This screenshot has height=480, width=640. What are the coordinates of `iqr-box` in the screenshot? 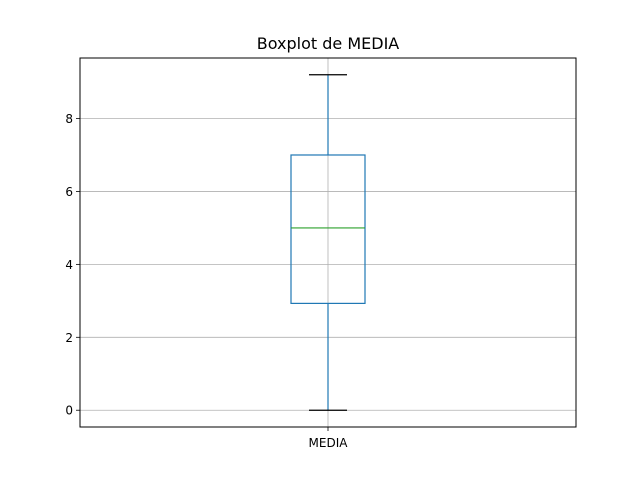 It's located at (328, 229).